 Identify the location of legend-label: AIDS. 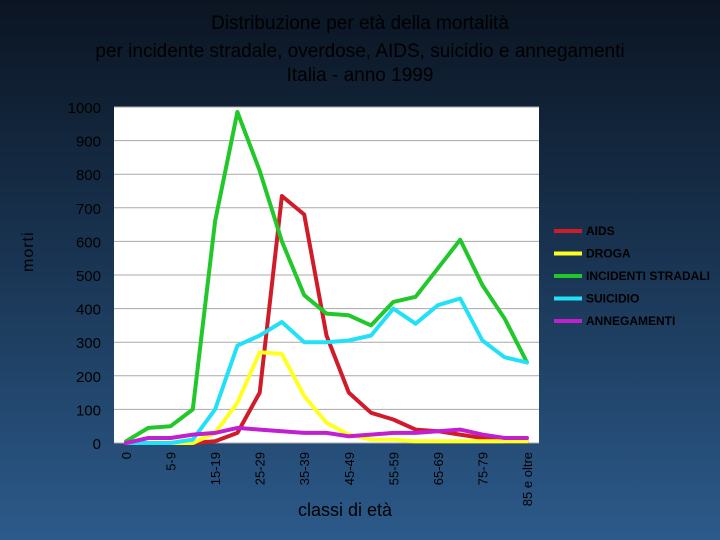
(600, 231).